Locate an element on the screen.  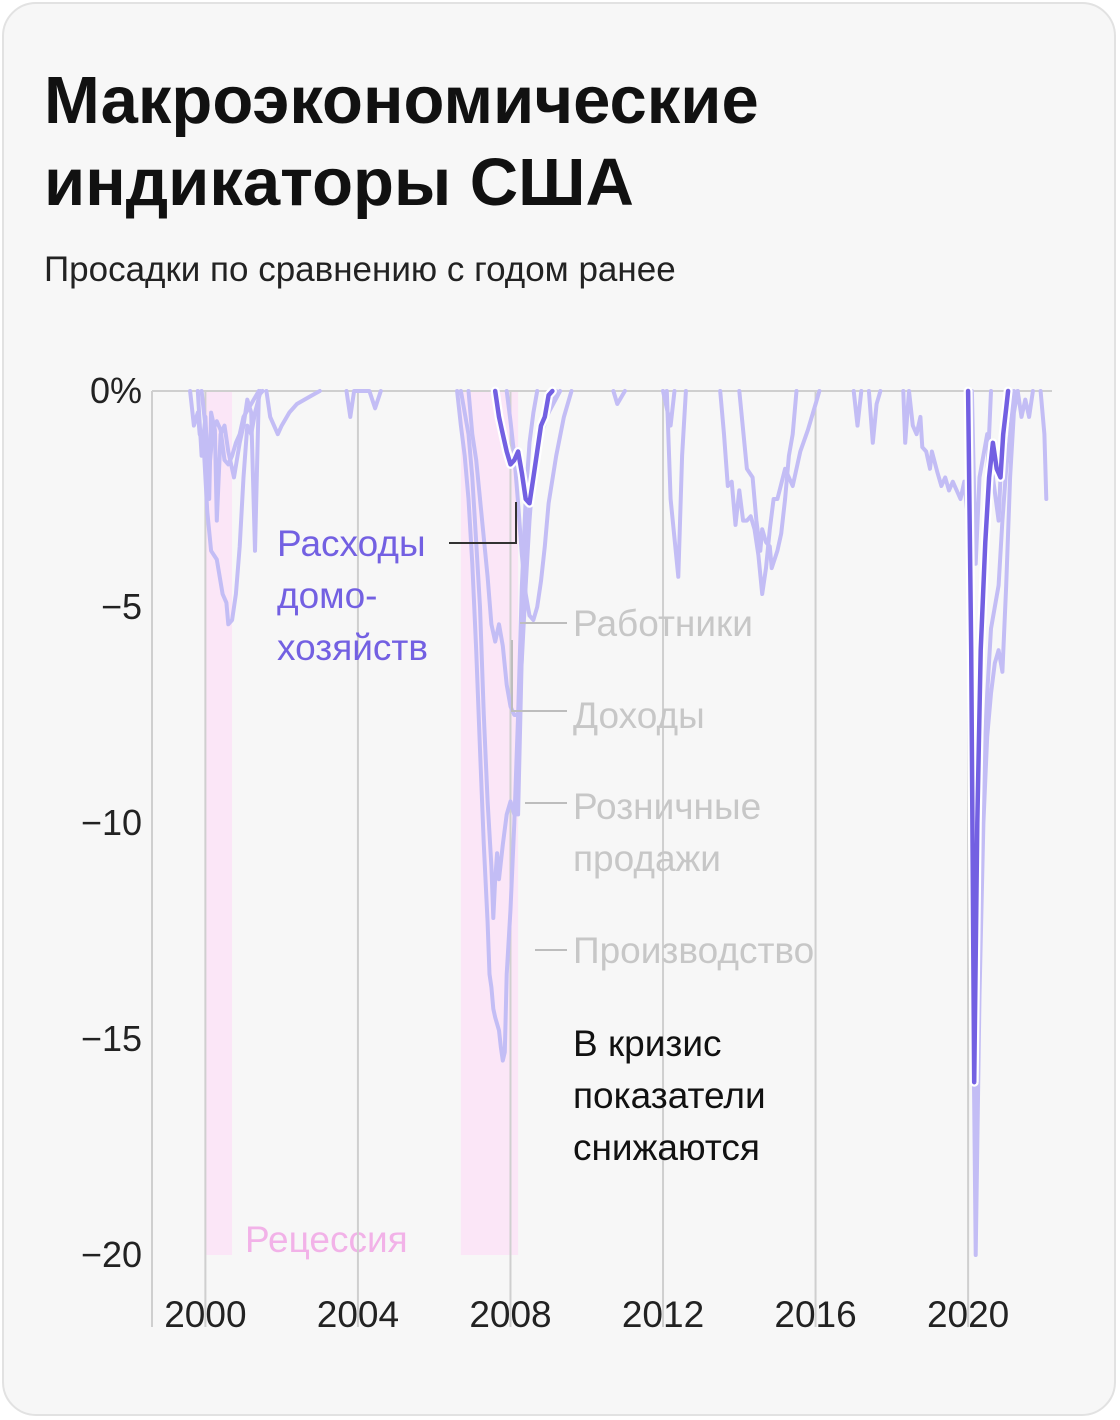
series-line-розничные-продажи-1 is located at coordinates (363, 404).